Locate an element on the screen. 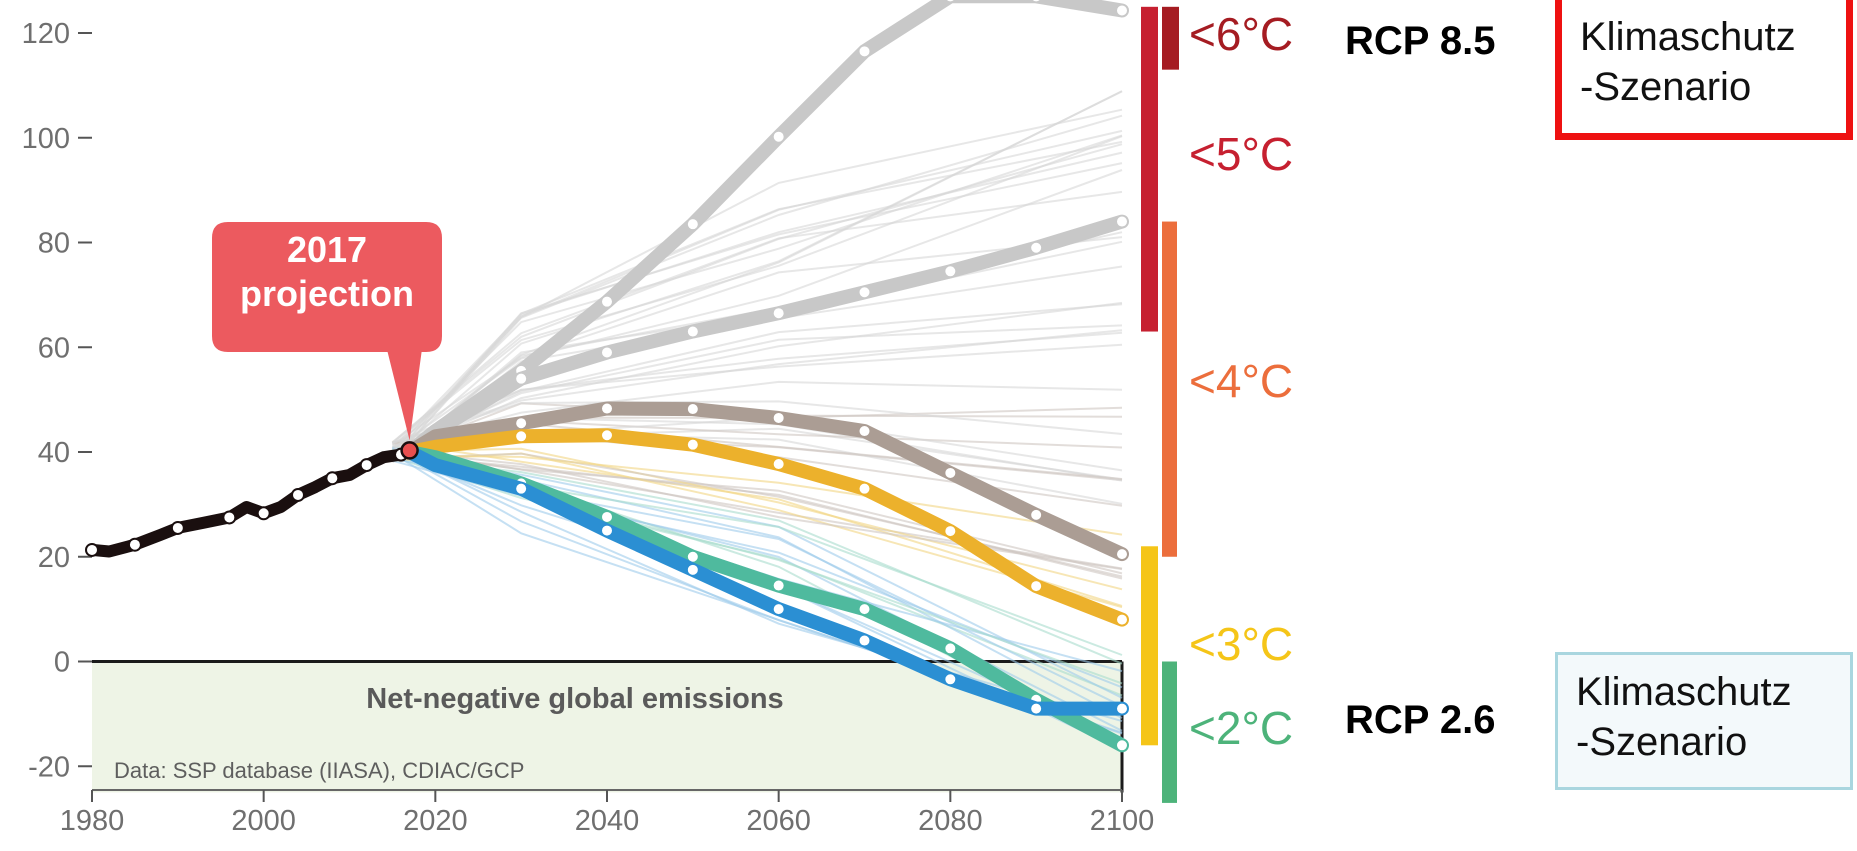  climate-scenario-top-line1: Klimaschutz is located at coordinates (1688, 37).